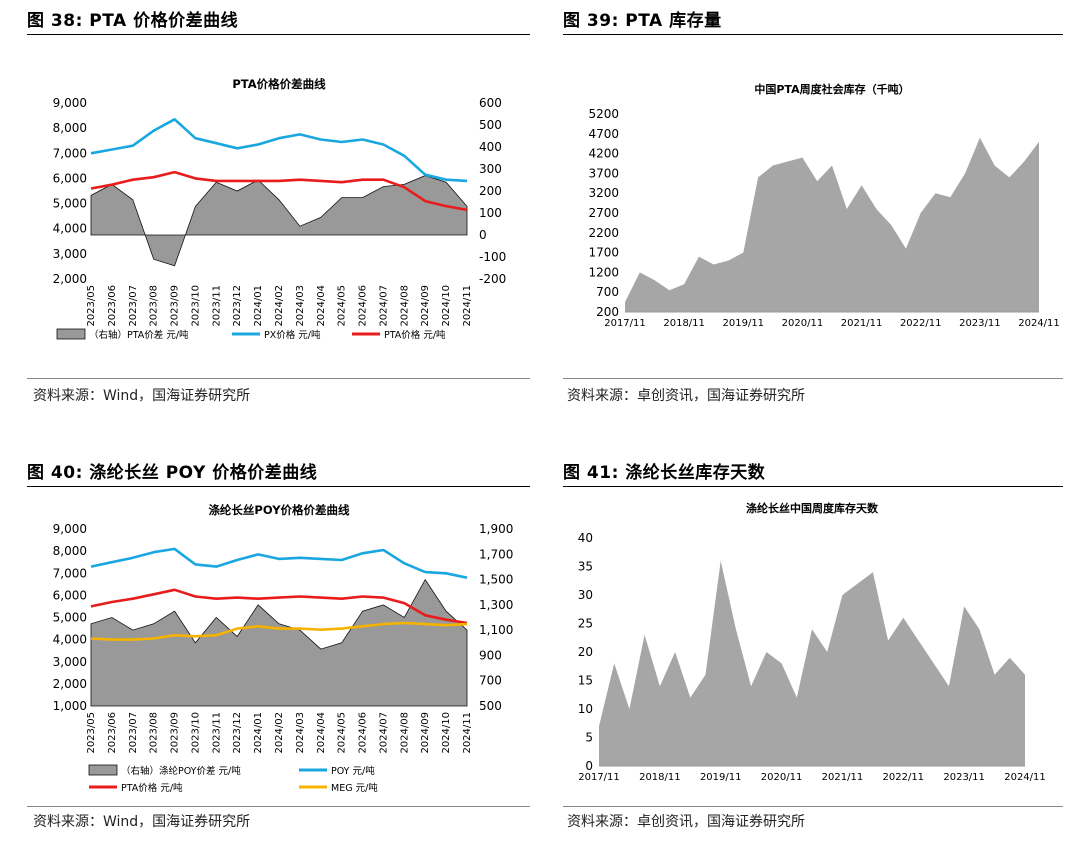 The image size is (1080, 845). What do you see at coordinates (70, 153) in the screenshot?
I see `fig38-y-left-tick: 7,000` at bounding box center [70, 153].